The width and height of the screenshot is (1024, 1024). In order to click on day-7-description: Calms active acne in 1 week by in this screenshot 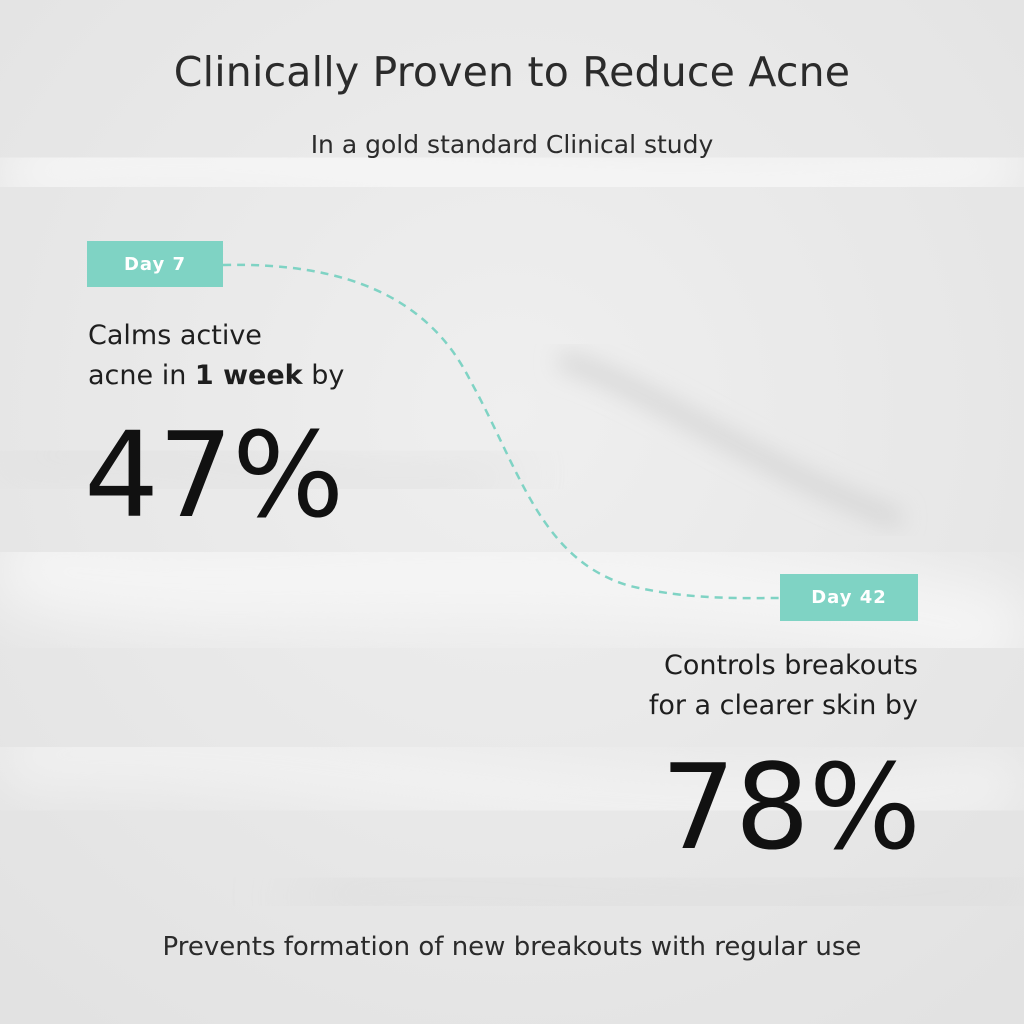, I will do `click(216, 356)`.